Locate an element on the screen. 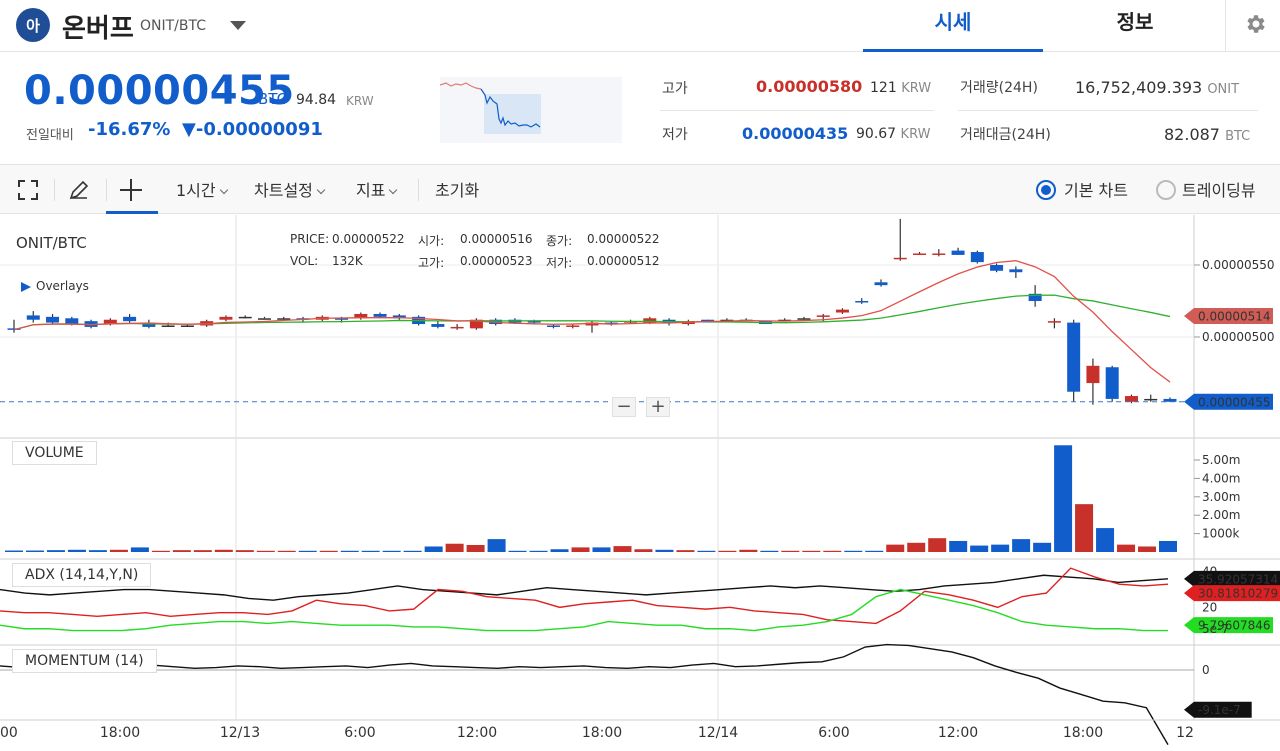 This screenshot has width=1280, height=751. crosshair-icon is located at coordinates (131, 190).